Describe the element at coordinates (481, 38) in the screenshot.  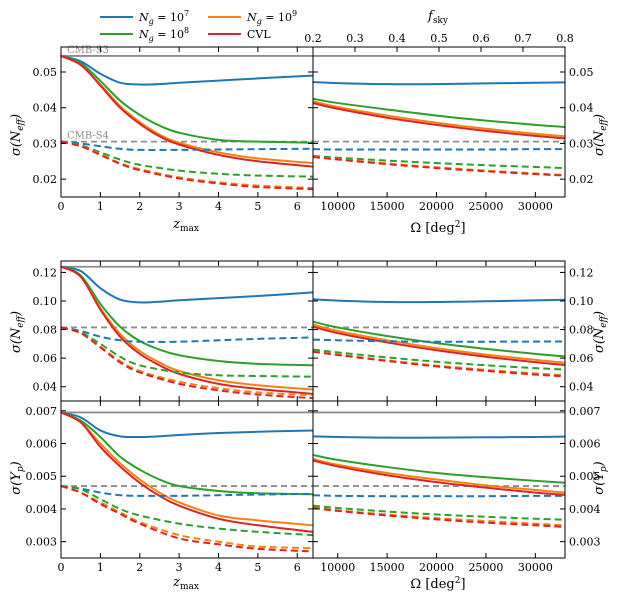
I see `top-tick-label: 0.6` at that location.